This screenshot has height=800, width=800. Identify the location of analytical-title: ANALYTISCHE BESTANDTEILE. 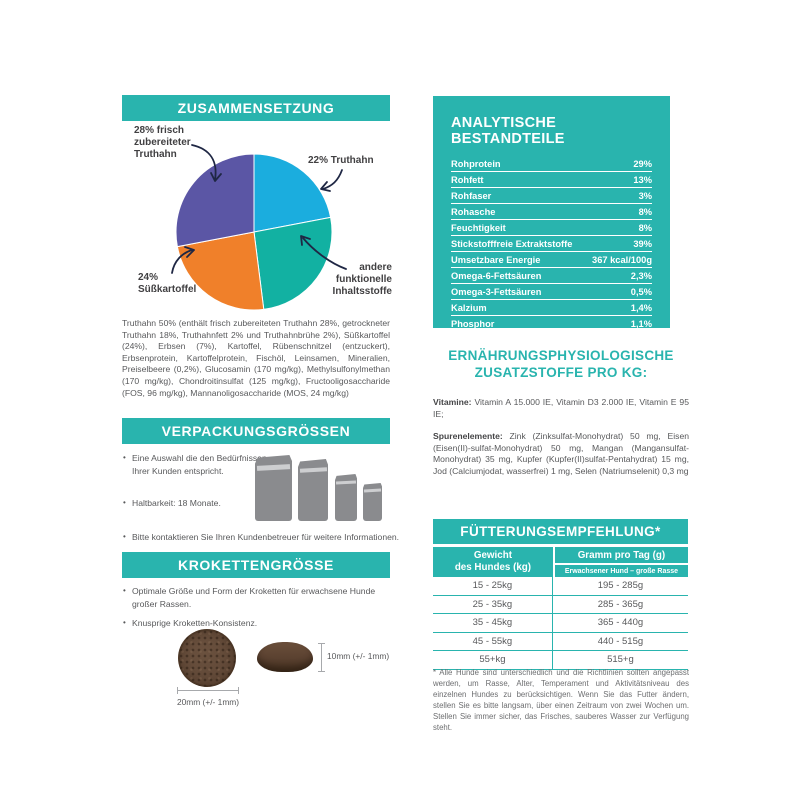
(508, 131).